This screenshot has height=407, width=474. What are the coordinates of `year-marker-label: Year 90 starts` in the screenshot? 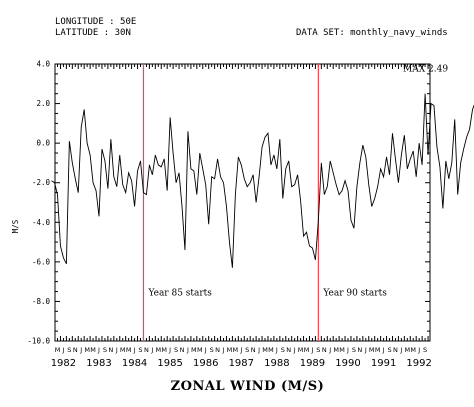 It's located at (354, 293).